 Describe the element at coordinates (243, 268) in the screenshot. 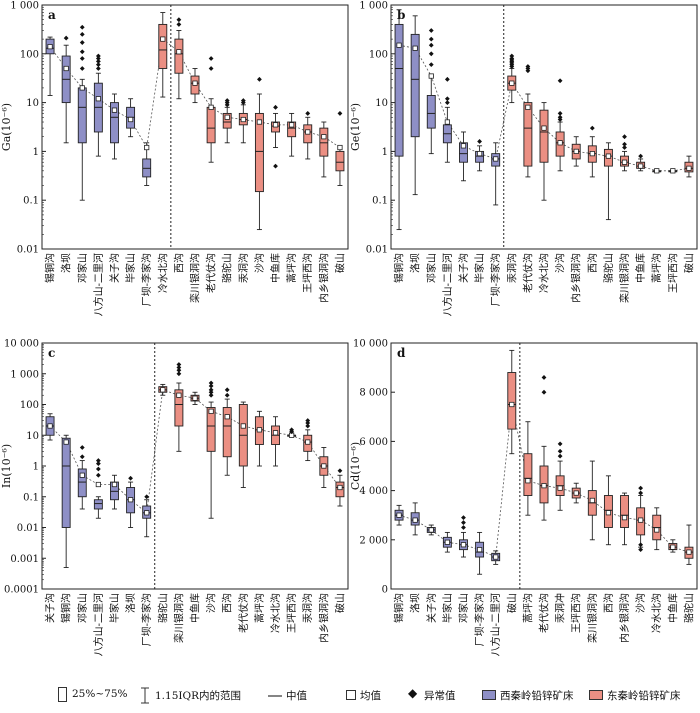

I see `category-label: 汞洞沟` at that location.